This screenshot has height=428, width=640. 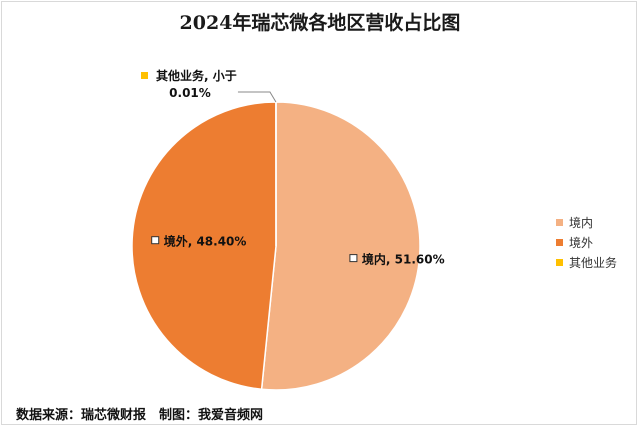 I want to click on legend-item-domestic: 境内, so click(x=586, y=222).